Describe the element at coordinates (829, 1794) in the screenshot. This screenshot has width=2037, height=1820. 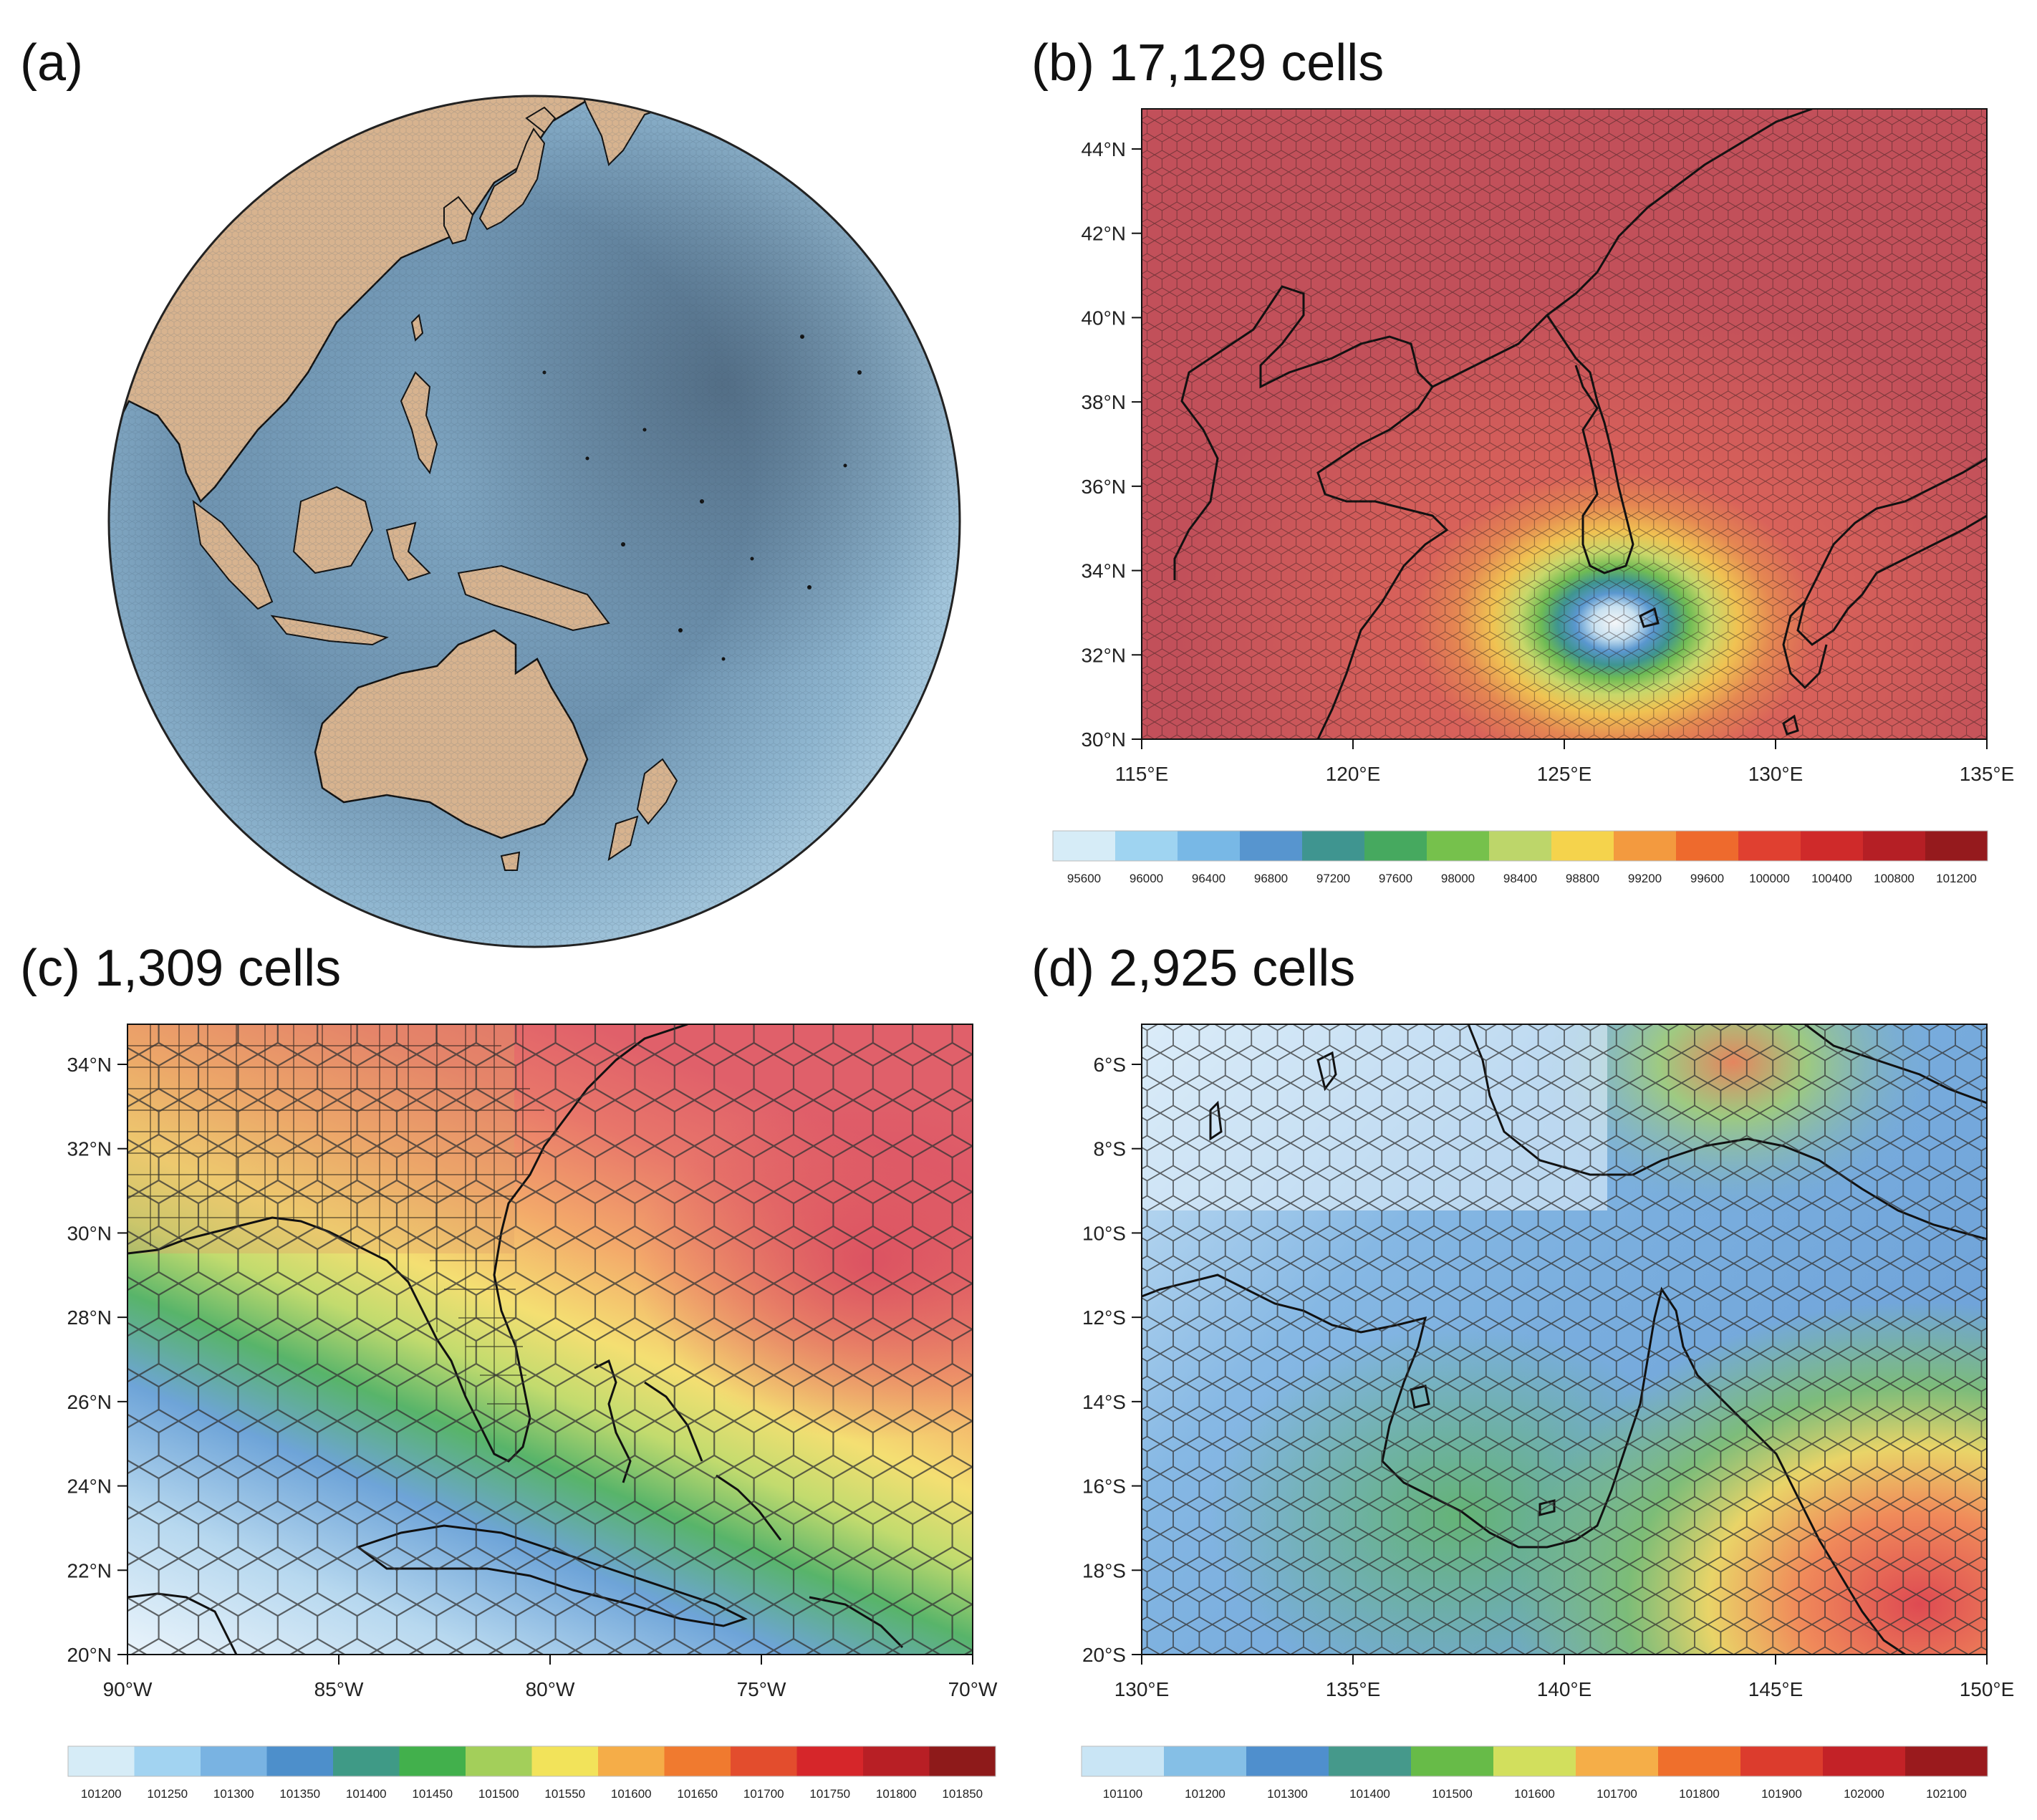
I see `colorbar-label: 101750` at that location.